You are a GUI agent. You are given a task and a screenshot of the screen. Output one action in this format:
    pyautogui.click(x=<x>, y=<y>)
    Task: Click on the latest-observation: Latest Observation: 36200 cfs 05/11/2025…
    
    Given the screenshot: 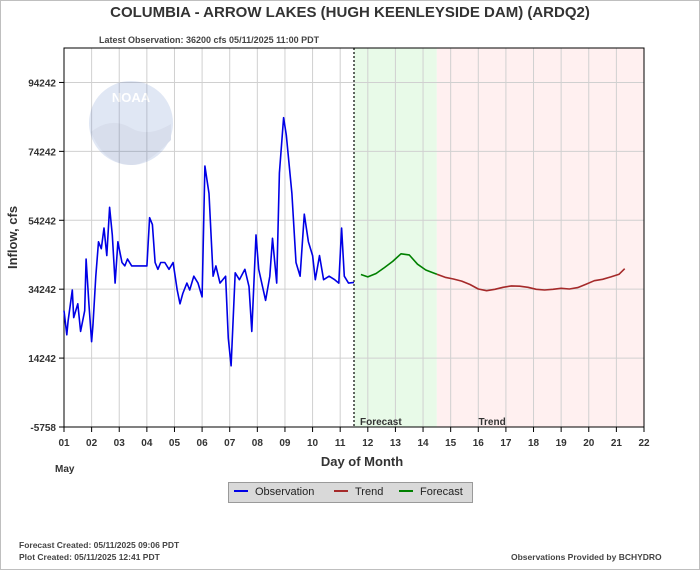 What is the action you would take?
    pyautogui.click(x=209, y=40)
    